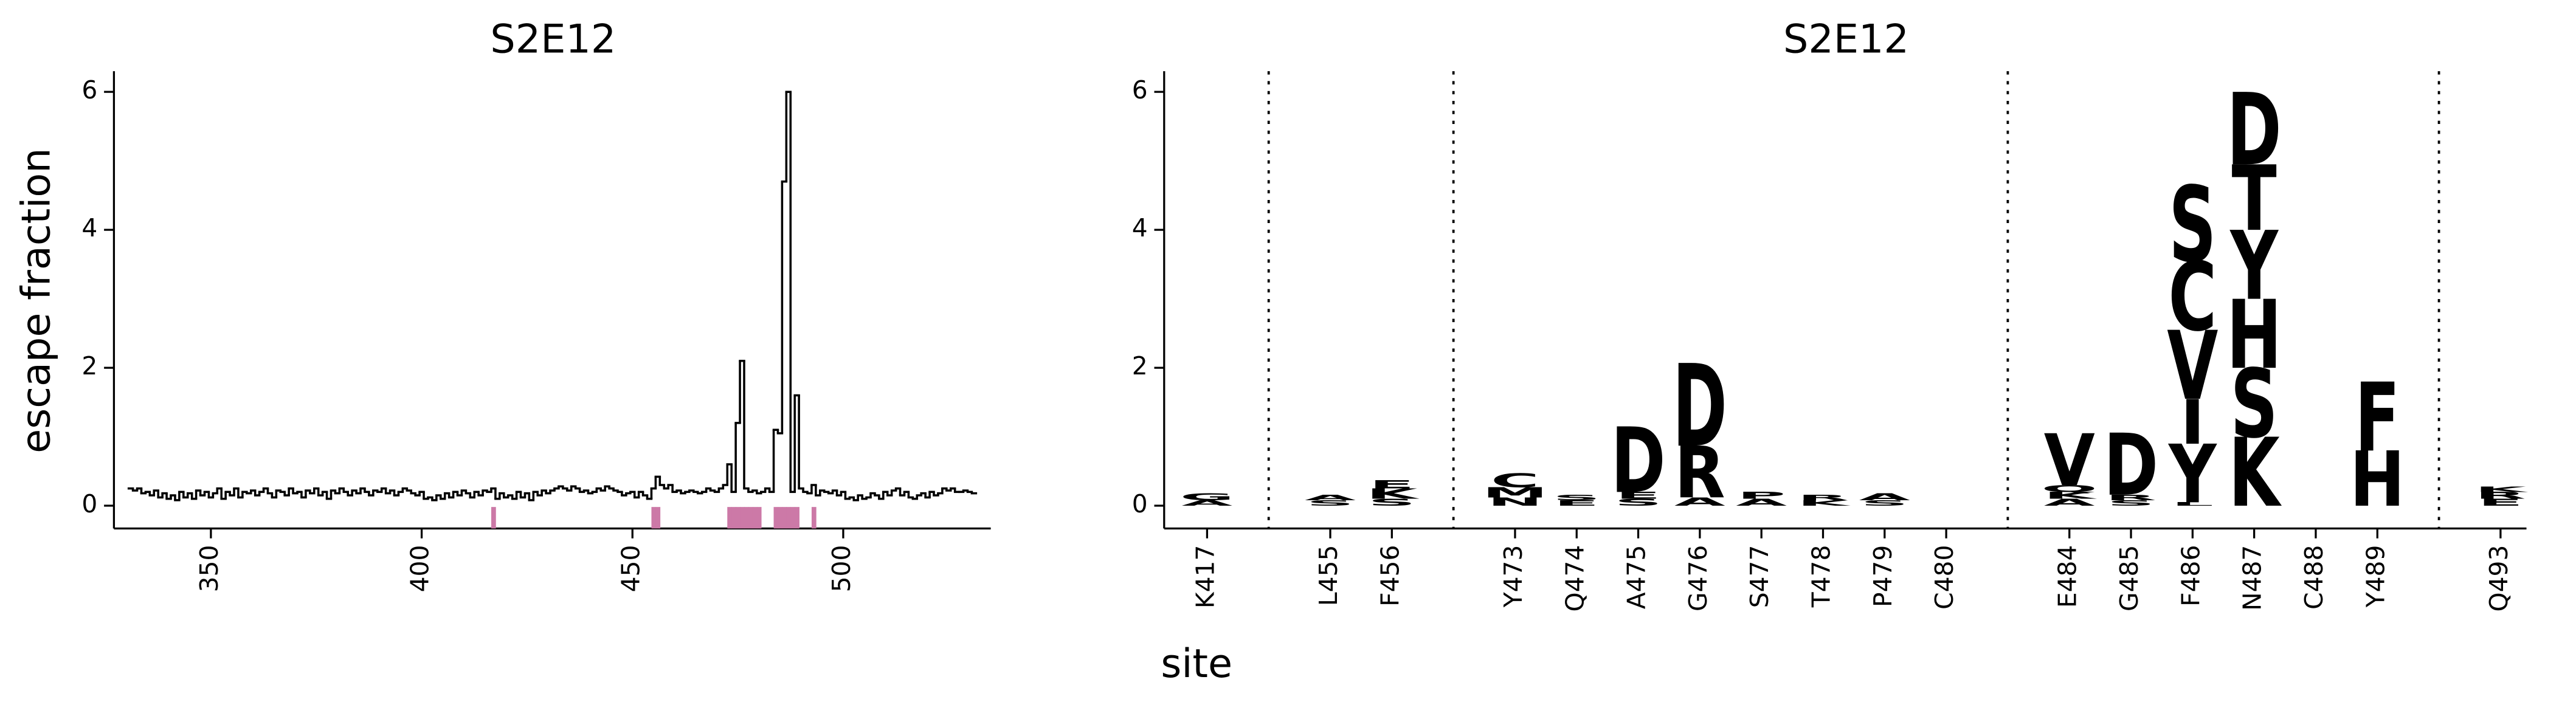 The width and height of the screenshot is (2576, 702). Describe the element at coordinates (2499, 578) in the screenshot. I see `x-tick-label: Q493` at that location.